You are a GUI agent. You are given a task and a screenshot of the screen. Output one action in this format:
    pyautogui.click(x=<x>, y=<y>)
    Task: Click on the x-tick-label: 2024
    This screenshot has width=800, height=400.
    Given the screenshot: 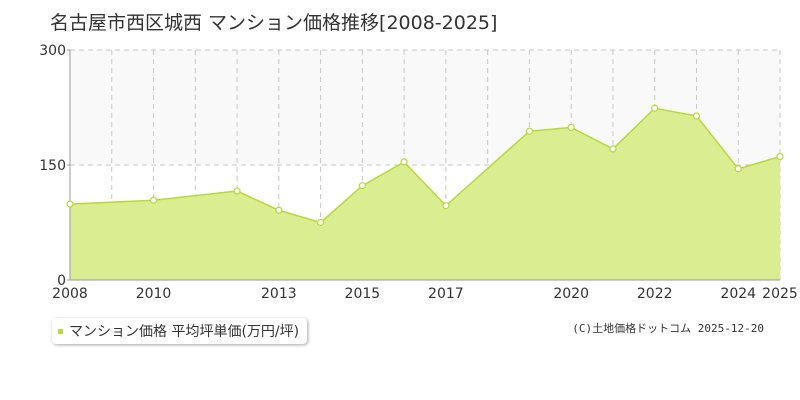 What is the action you would take?
    pyautogui.click(x=738, y=294)
    